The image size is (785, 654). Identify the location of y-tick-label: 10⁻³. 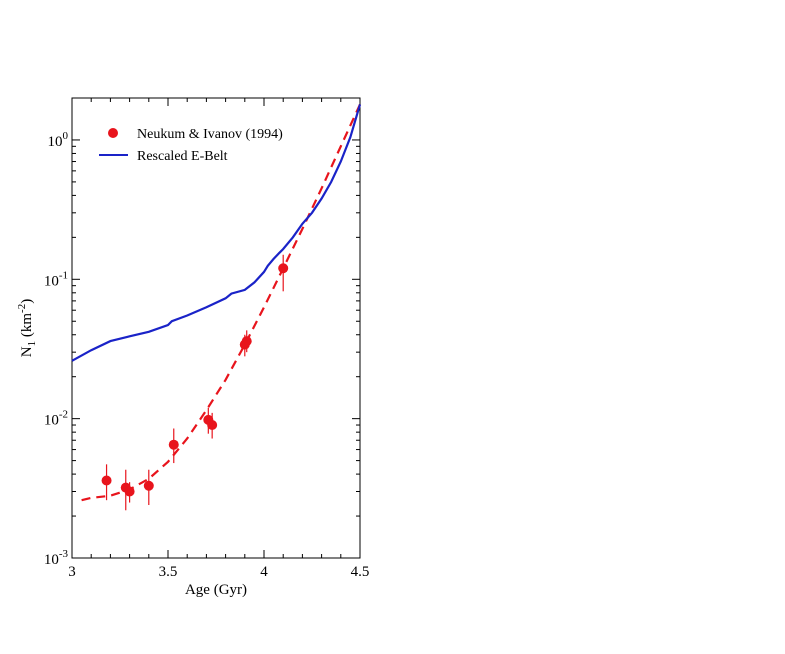
(56, 558).